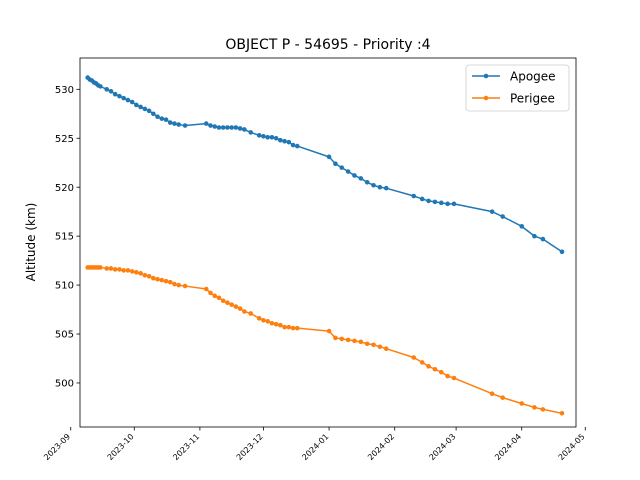 This screenshot has height=480, width=640. Describe the element at coordinates (64, 139) in the screenshot. I see `y-tick-label: 525` at that location.